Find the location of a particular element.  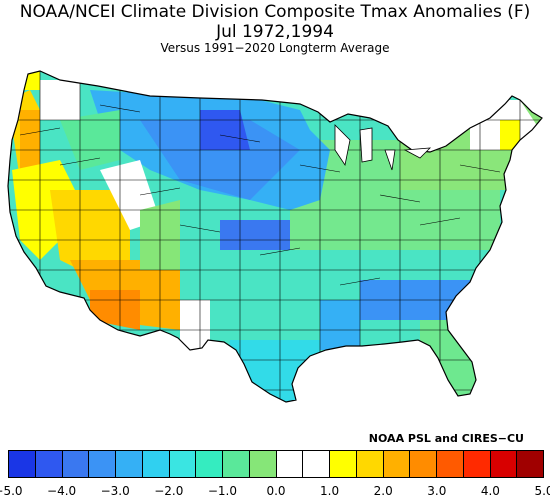

map-baseline: Versus 1991−2020 Longterm Average is located at coordinates (275, 48).